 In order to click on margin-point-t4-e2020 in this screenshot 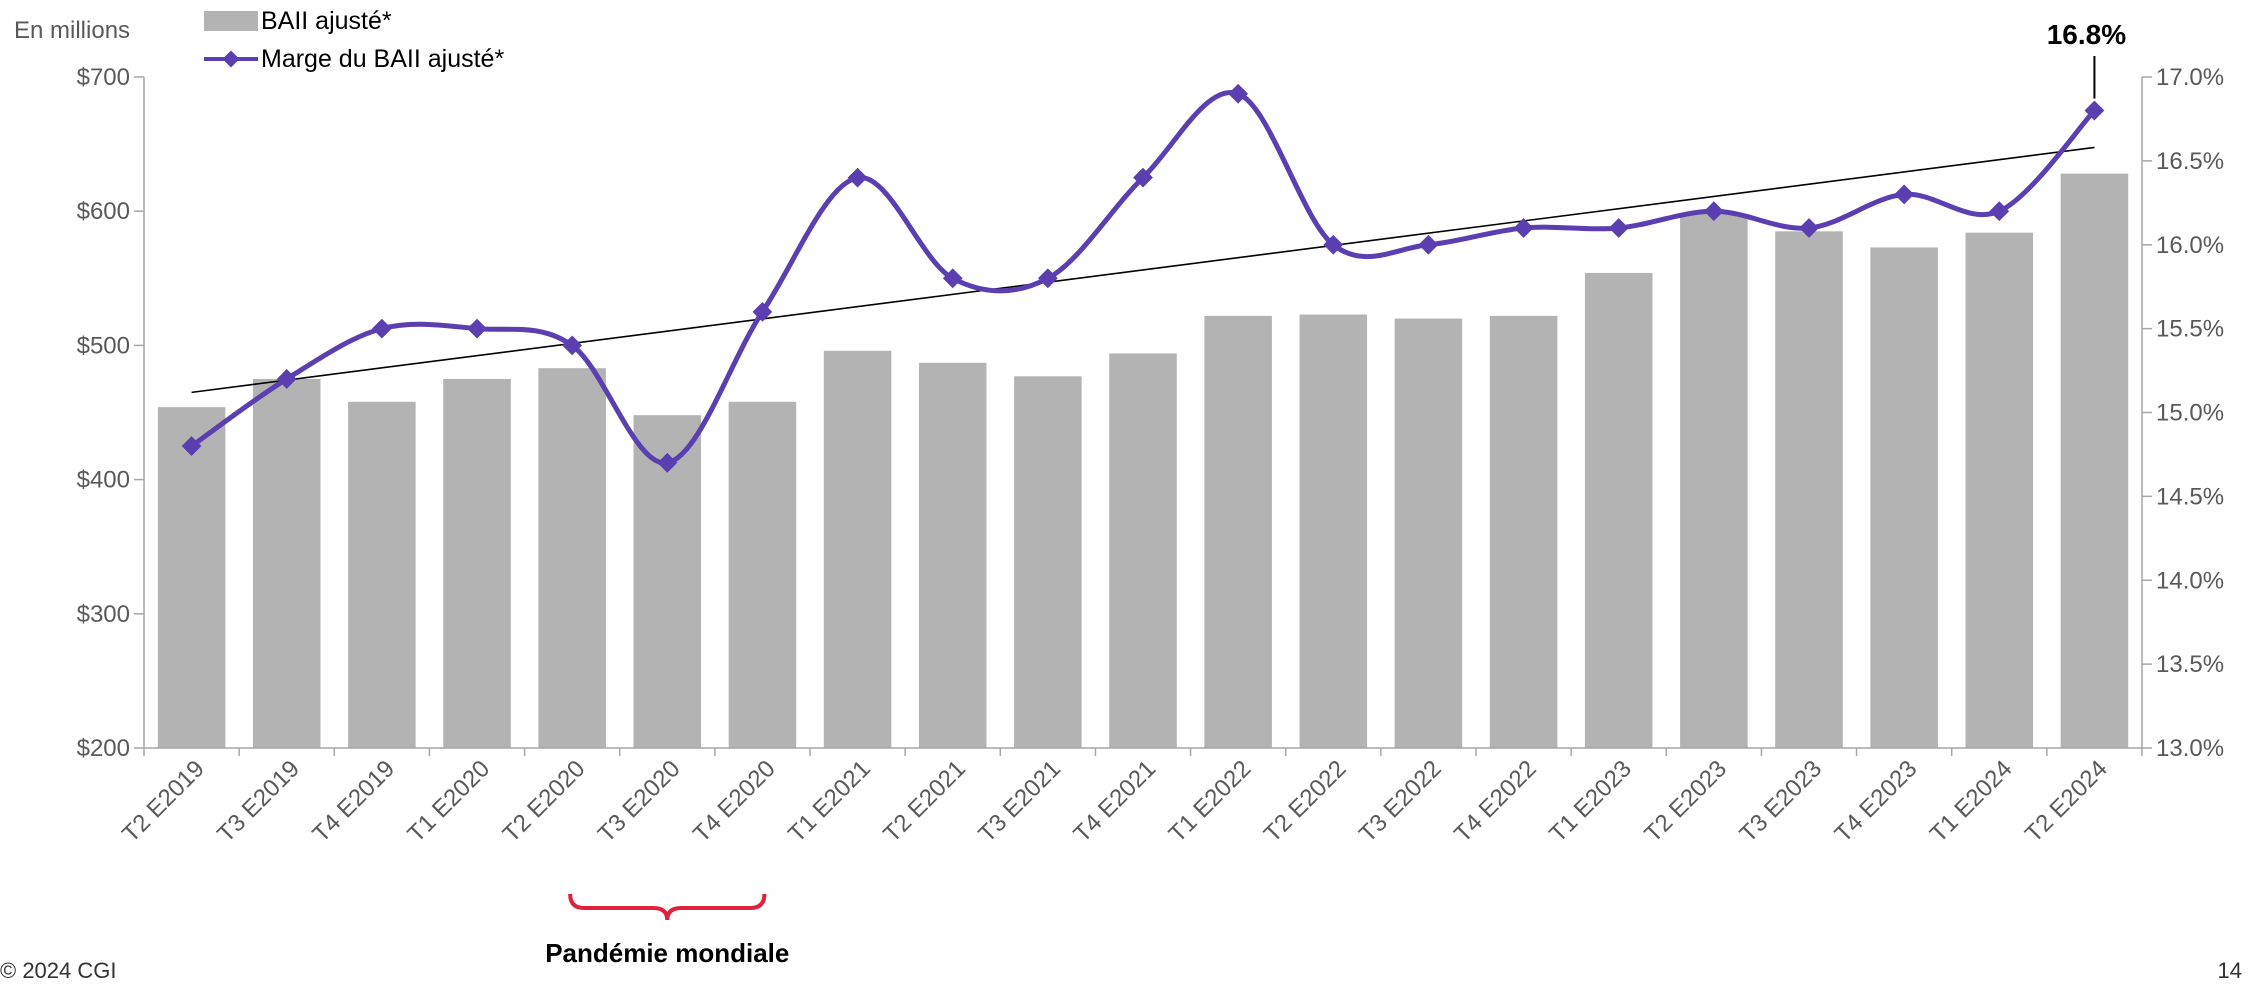, I will do `click(762, 311)`.